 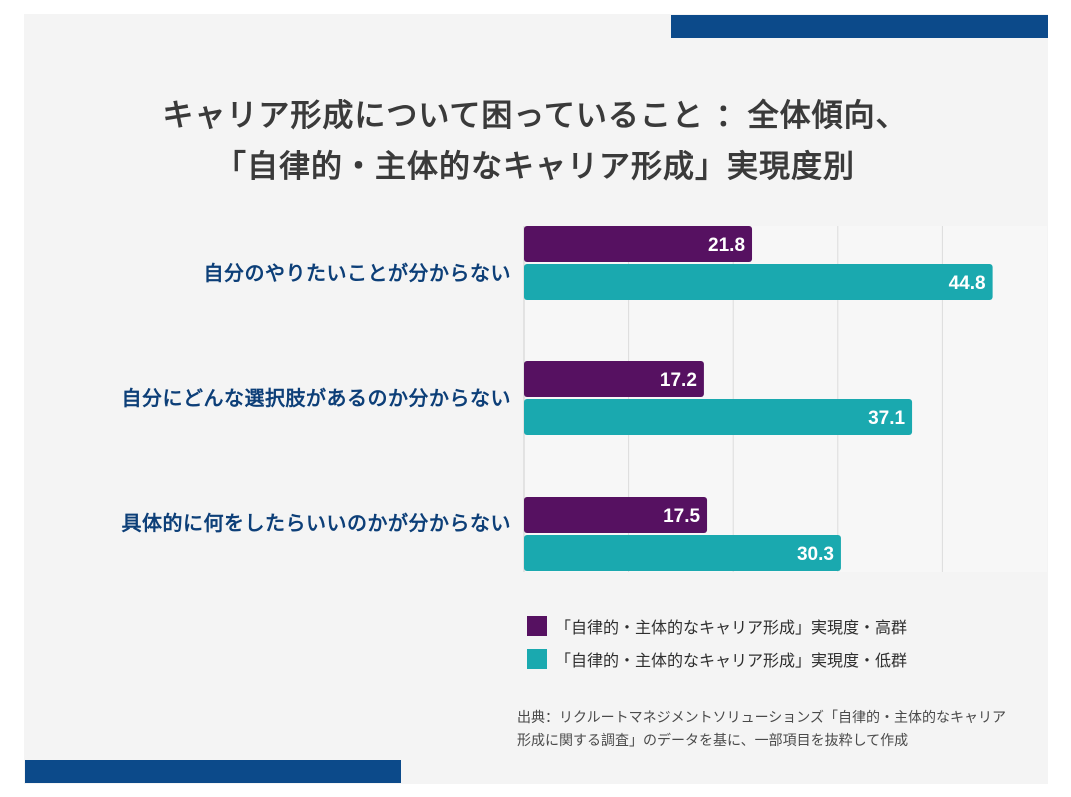 I want to click on chart-title-line2: 「自律的・主体的なキャリア形成」実現度別, so click(x=535, y=167).